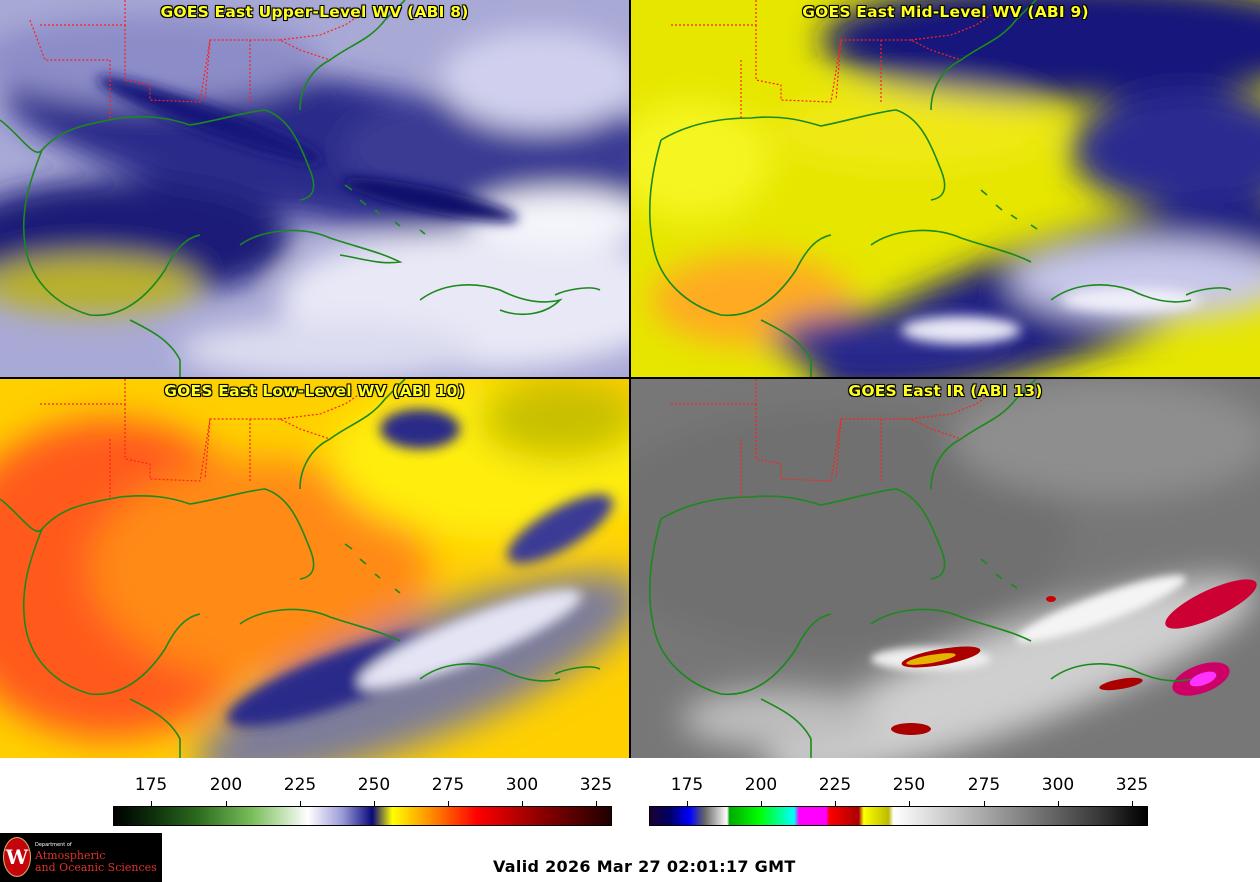  I want to click on ir-tick-label: 175, so click(687, 785).